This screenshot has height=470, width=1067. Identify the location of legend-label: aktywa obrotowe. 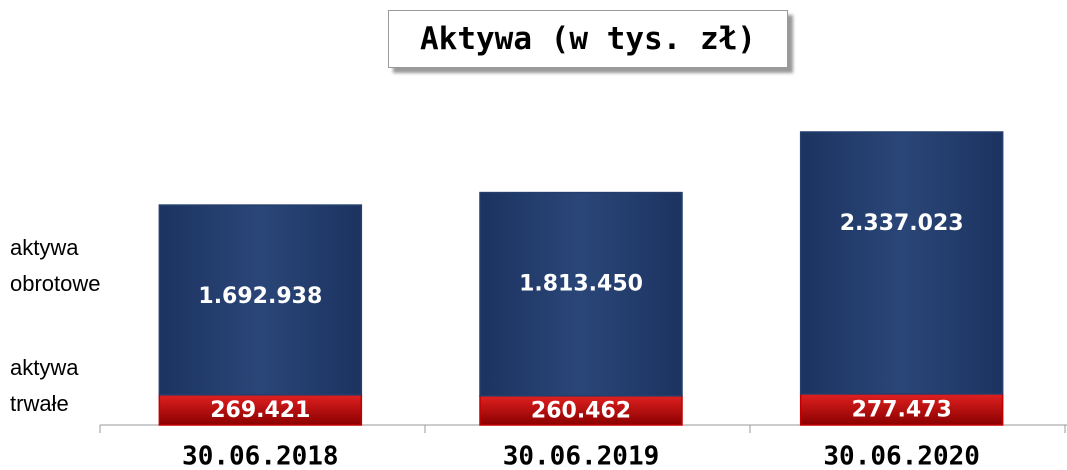
(55, 265).